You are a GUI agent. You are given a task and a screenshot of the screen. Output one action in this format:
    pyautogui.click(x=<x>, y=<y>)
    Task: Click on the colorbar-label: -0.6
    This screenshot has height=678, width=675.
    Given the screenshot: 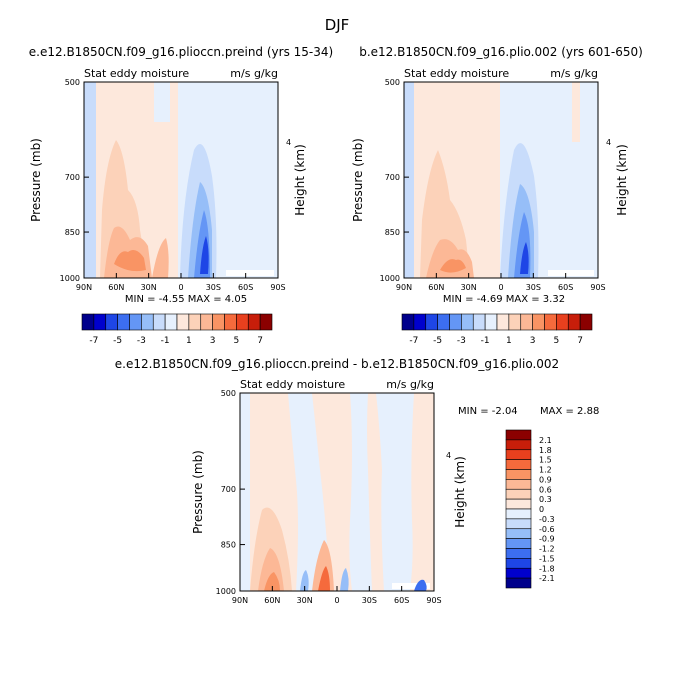 What is the action you would take?
    pyautogui.click(x=547, y=529)
    